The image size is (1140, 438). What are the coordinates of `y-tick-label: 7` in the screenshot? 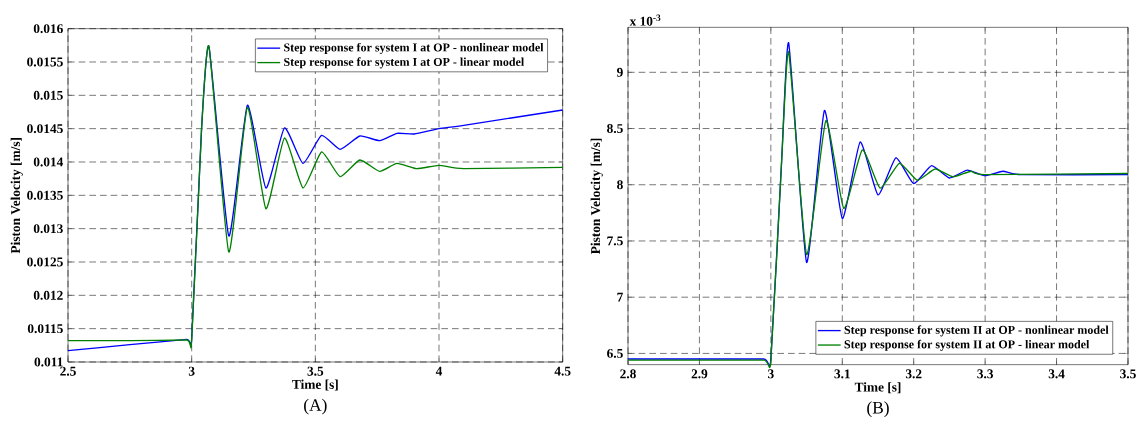 It's located at (620, 297).